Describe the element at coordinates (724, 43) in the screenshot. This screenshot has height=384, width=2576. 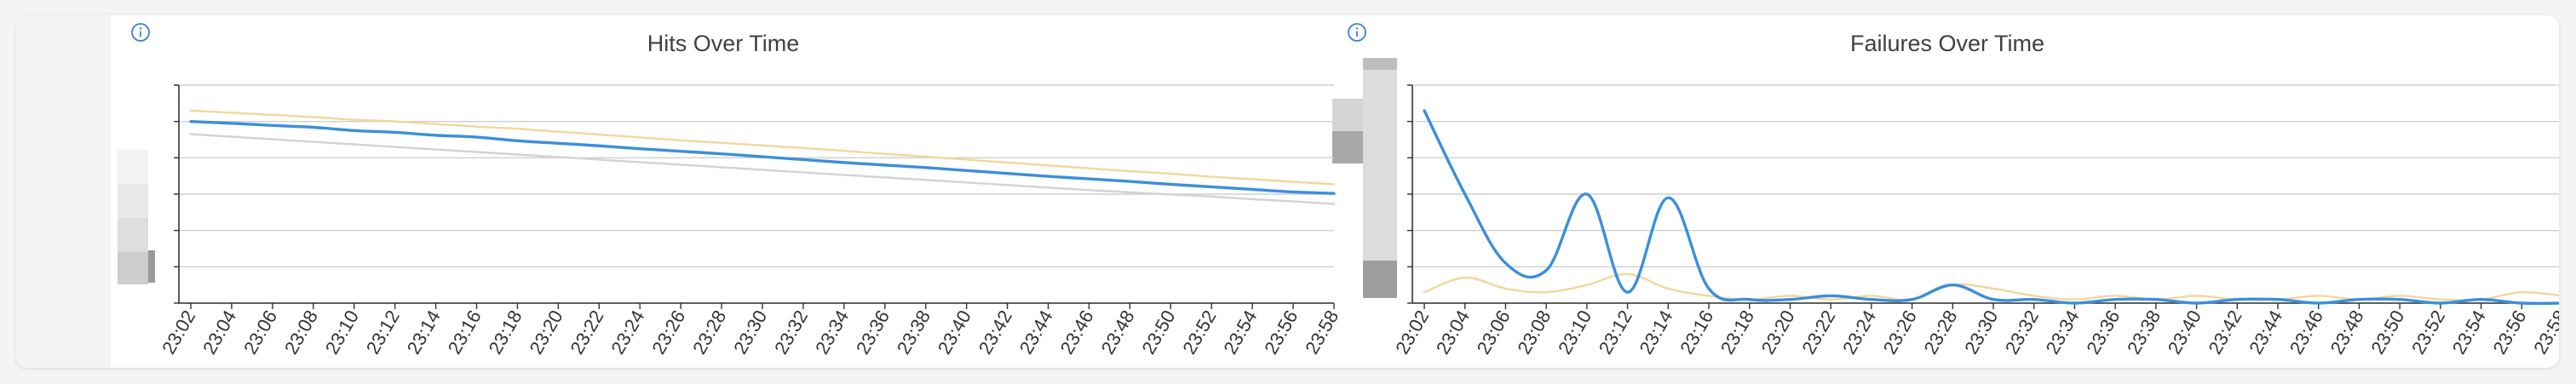
I see `chart-title: Hits Over Time` at that location.